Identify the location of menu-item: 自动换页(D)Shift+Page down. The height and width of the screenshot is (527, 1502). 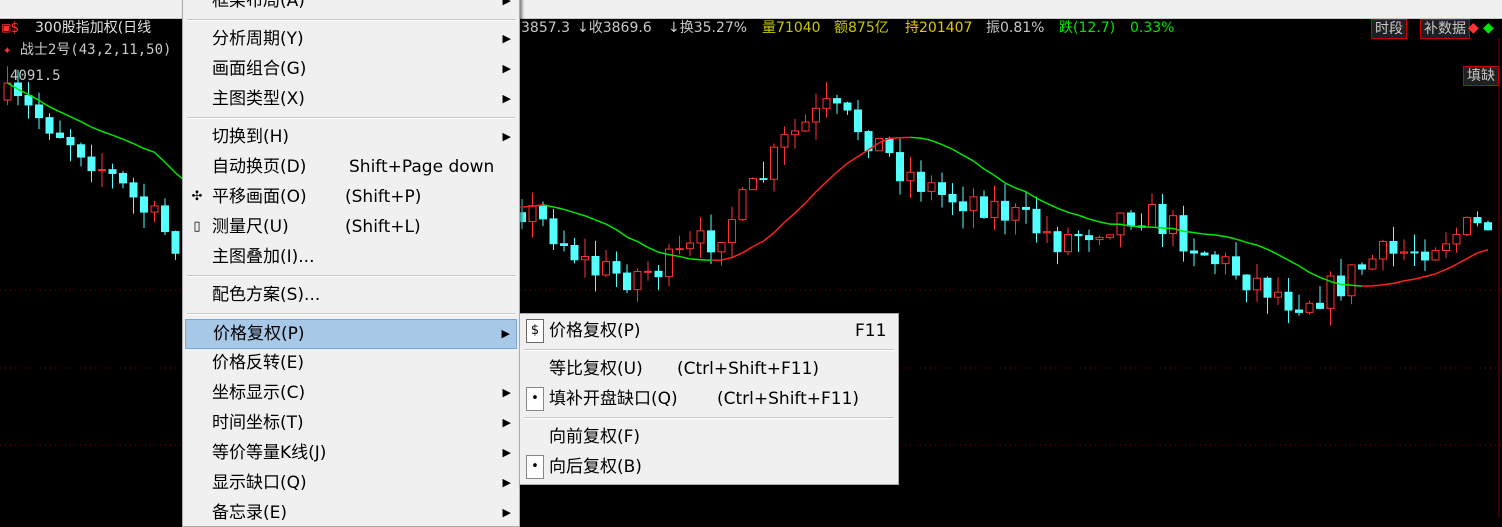
(351, 167).